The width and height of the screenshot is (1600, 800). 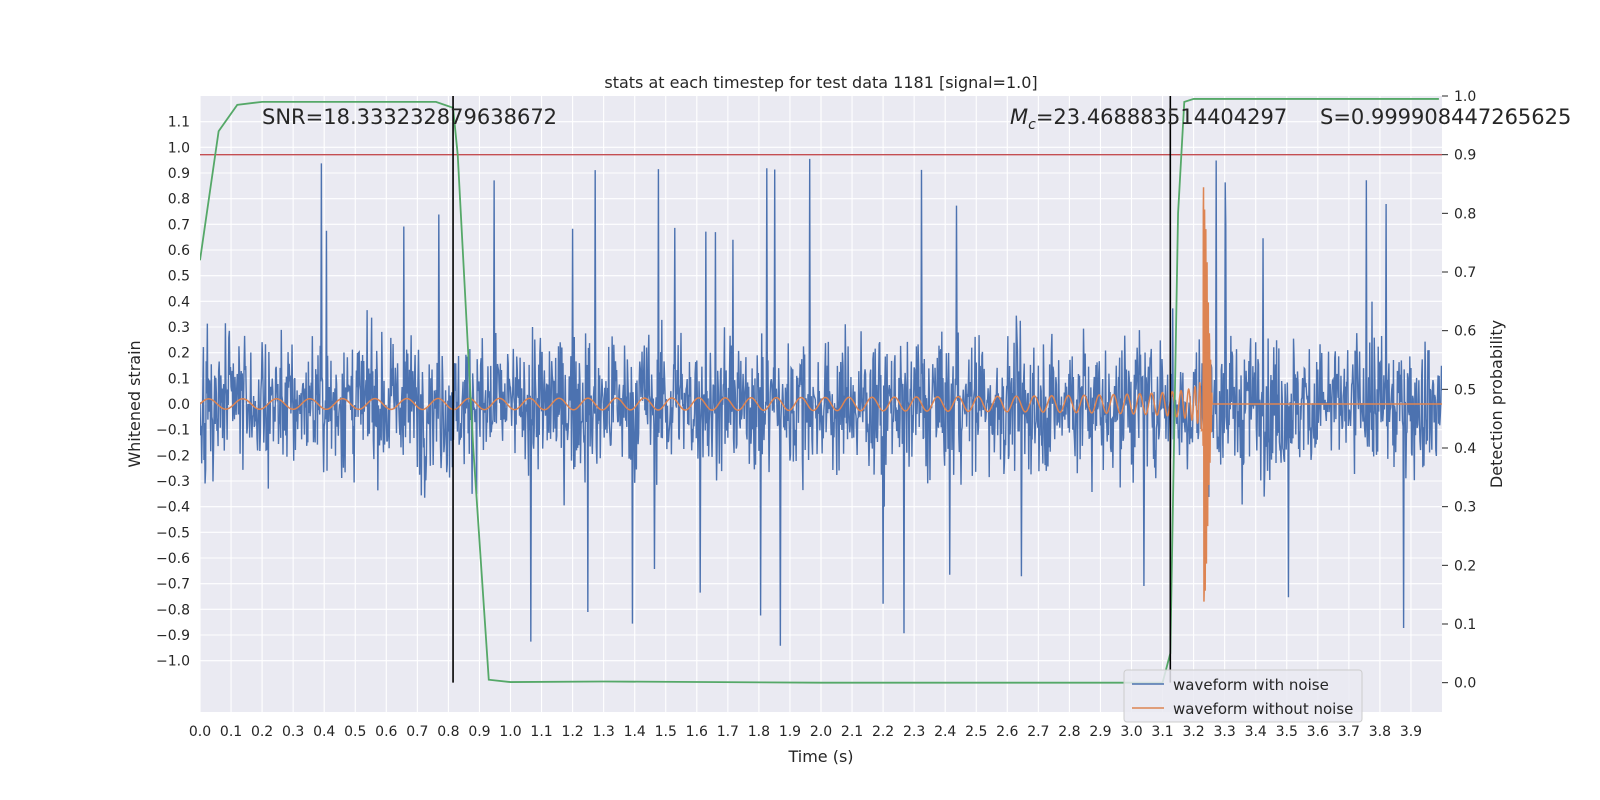 I want to click on y-tick-label: 0.9, so click(x=179, y=174).